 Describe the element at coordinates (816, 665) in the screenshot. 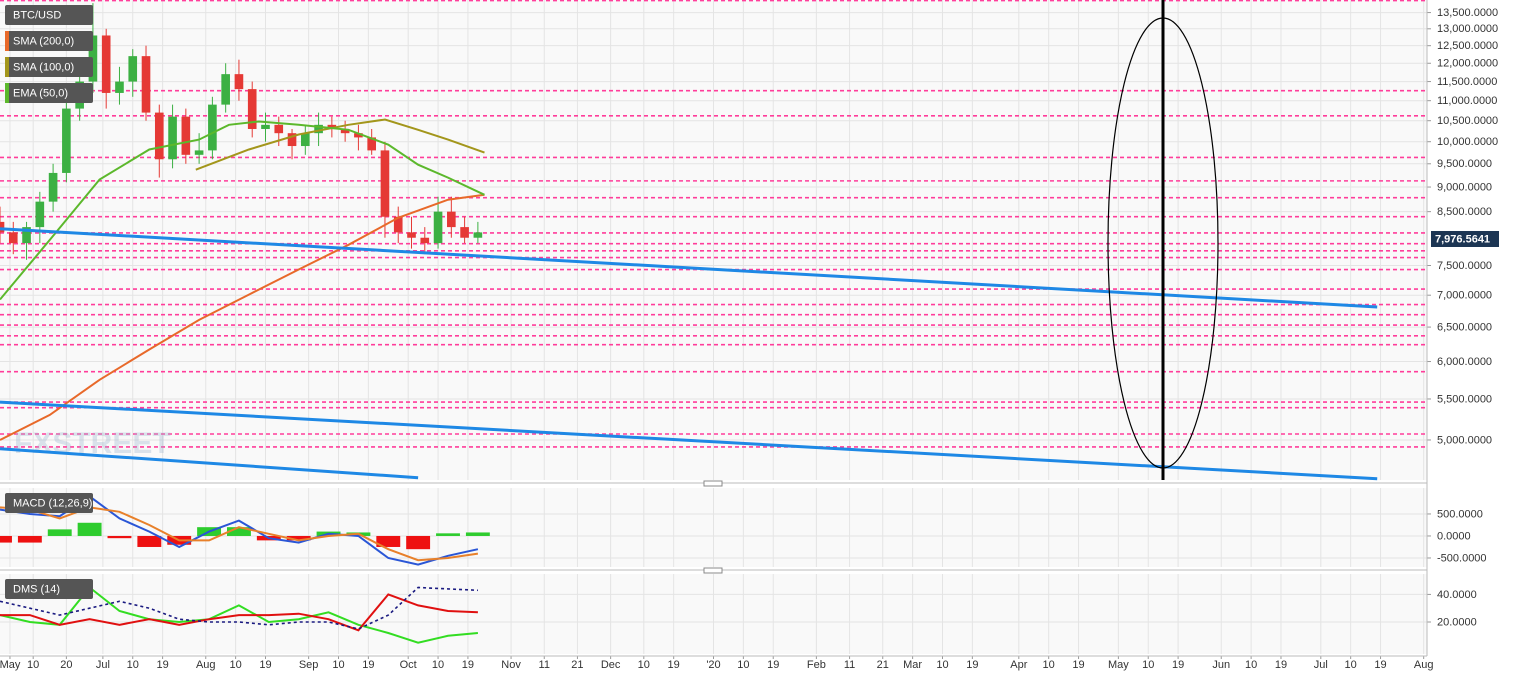

I see `x-tick-label: Feb` at that location.